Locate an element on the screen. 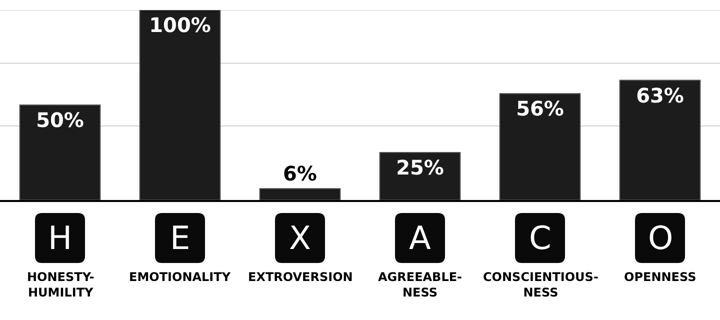 This screenshot has height=320, width=720. data-label: 63% is located at coordinates (660, 95).